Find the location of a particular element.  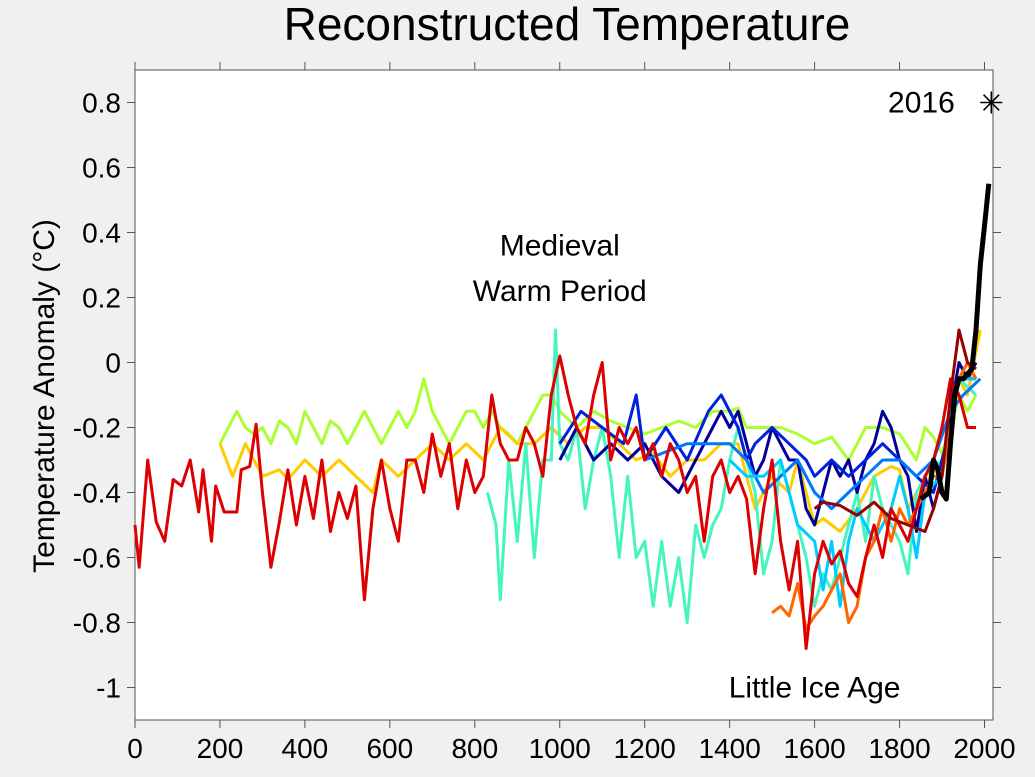

asterisk-stroke is located at coordinates (991, 102).